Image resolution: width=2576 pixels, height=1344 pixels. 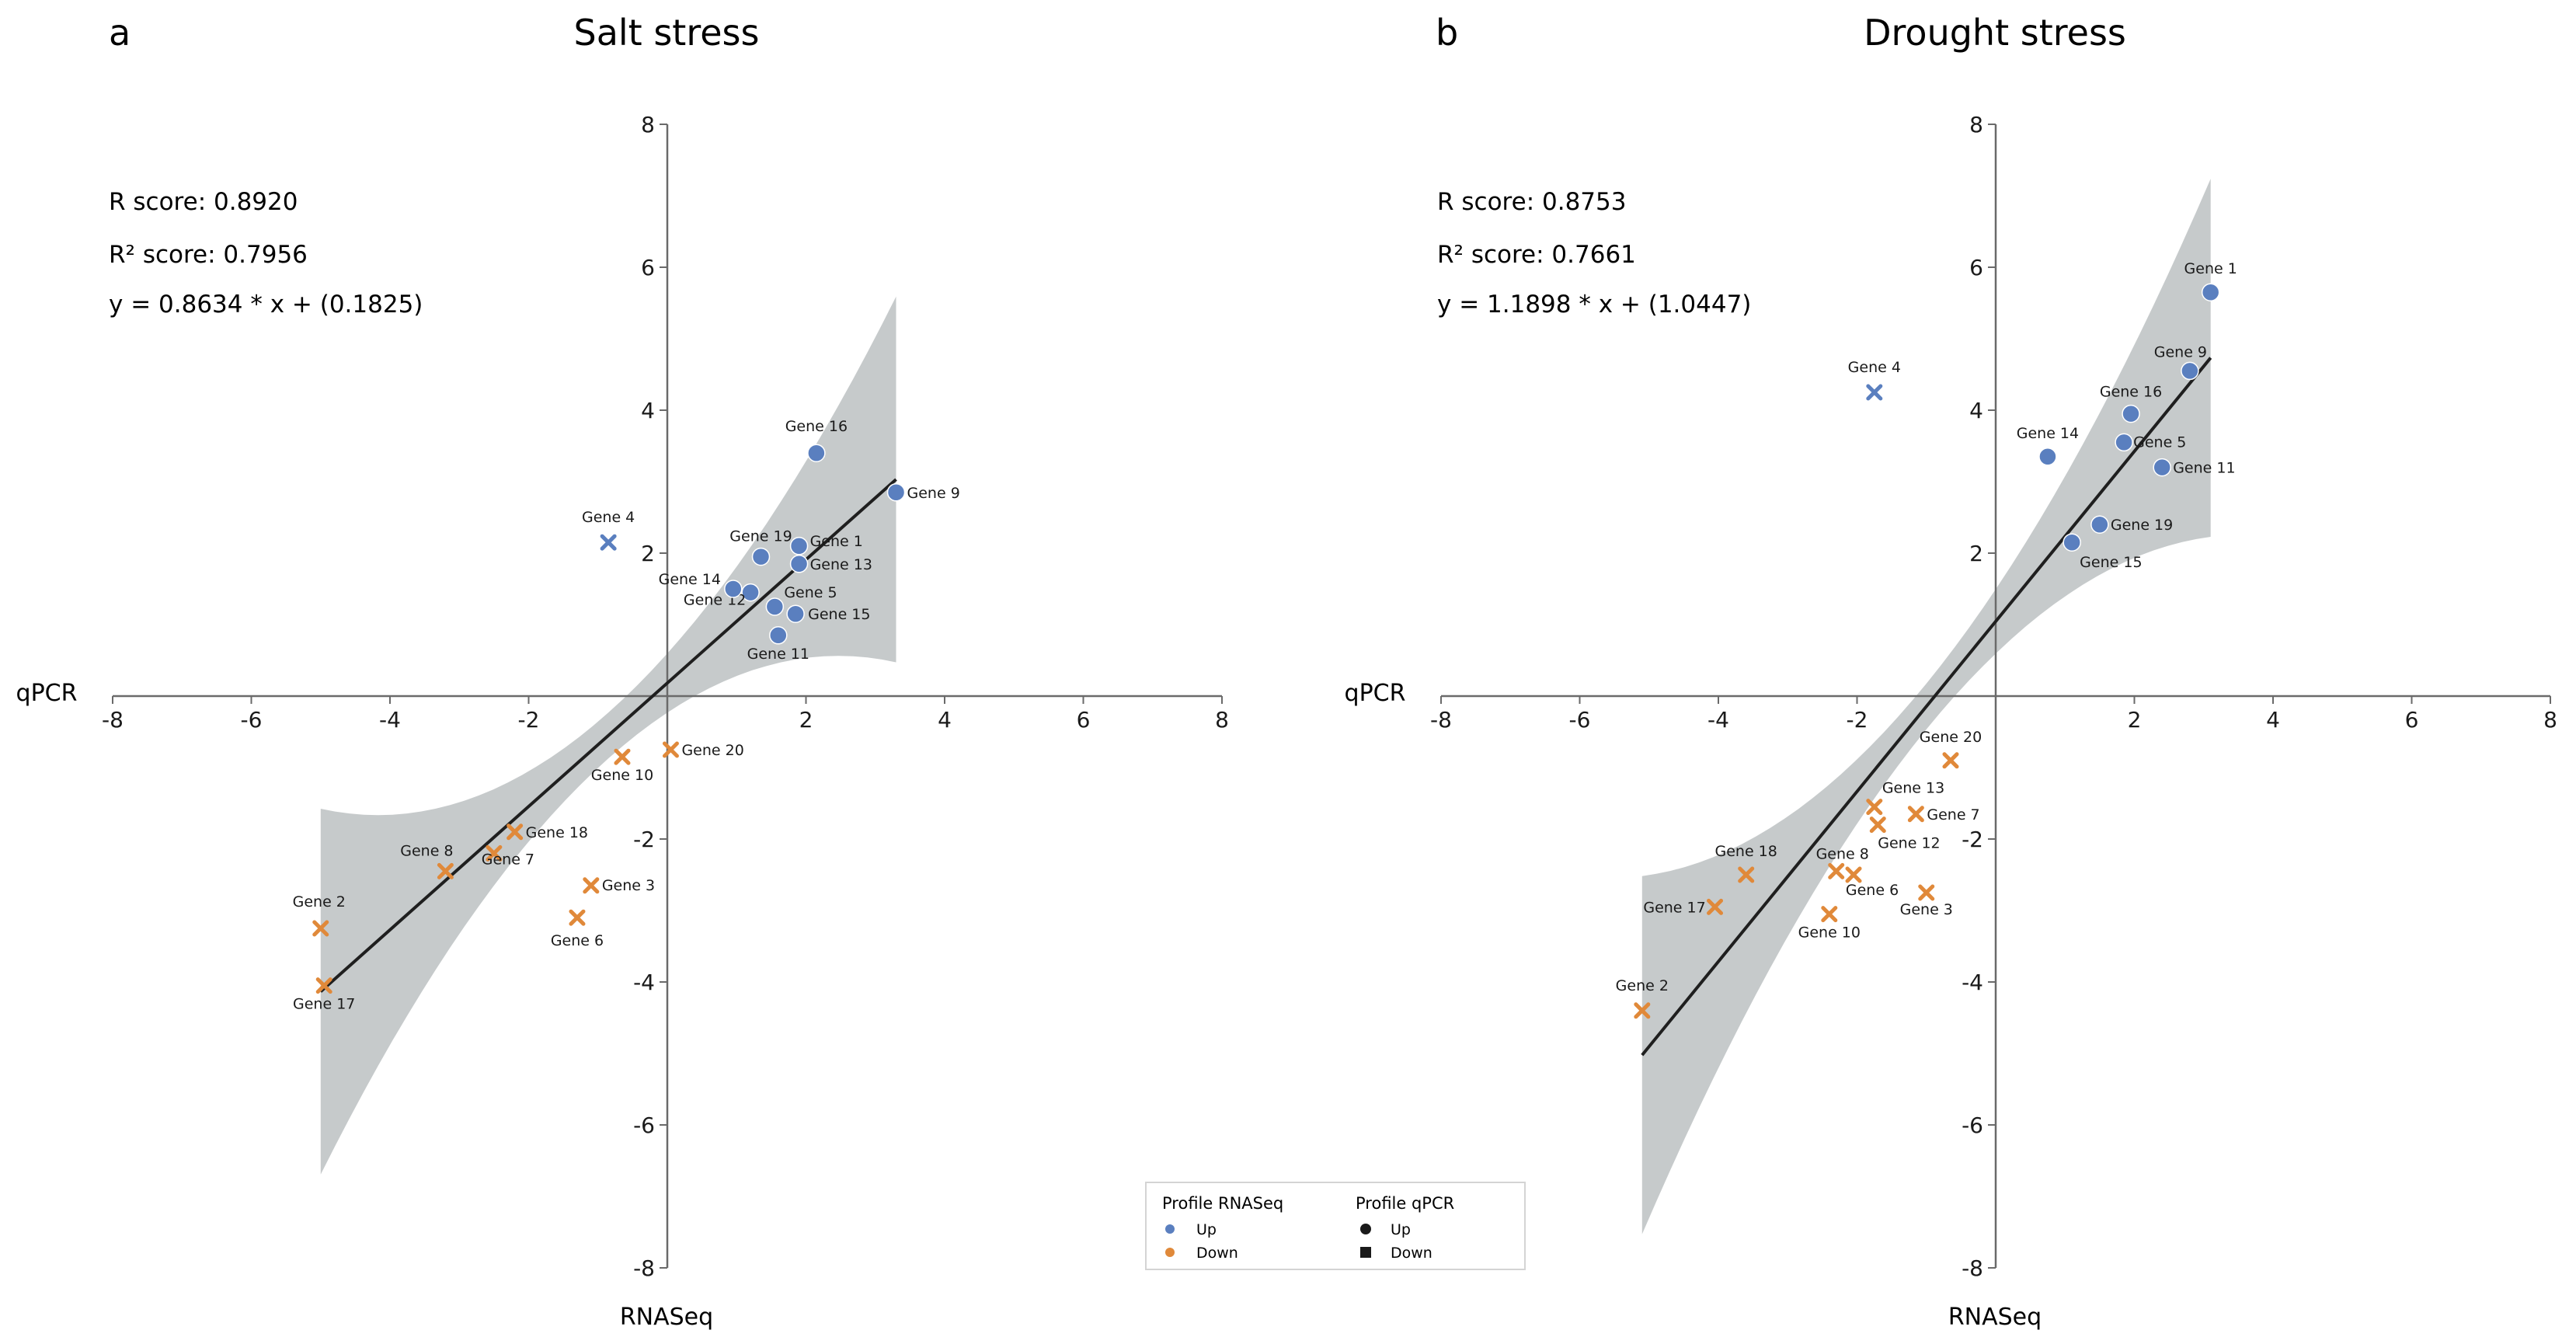 I want to click on salt-x-axis-label: RNASeq, so click(x=666, y=1317).